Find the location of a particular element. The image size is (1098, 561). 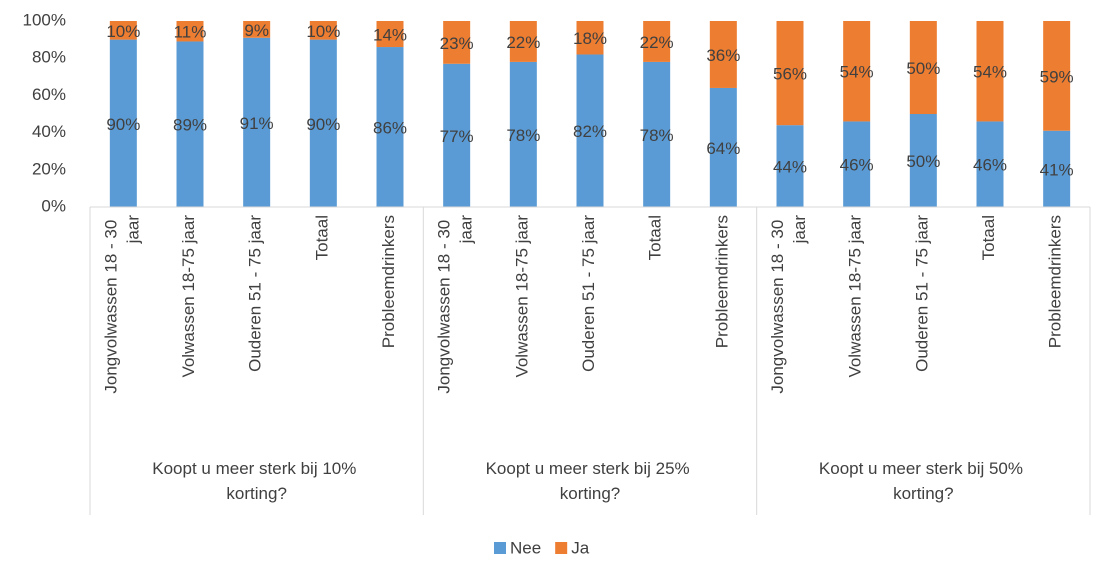

data-label: 91% is located at coordinates (257, 123).